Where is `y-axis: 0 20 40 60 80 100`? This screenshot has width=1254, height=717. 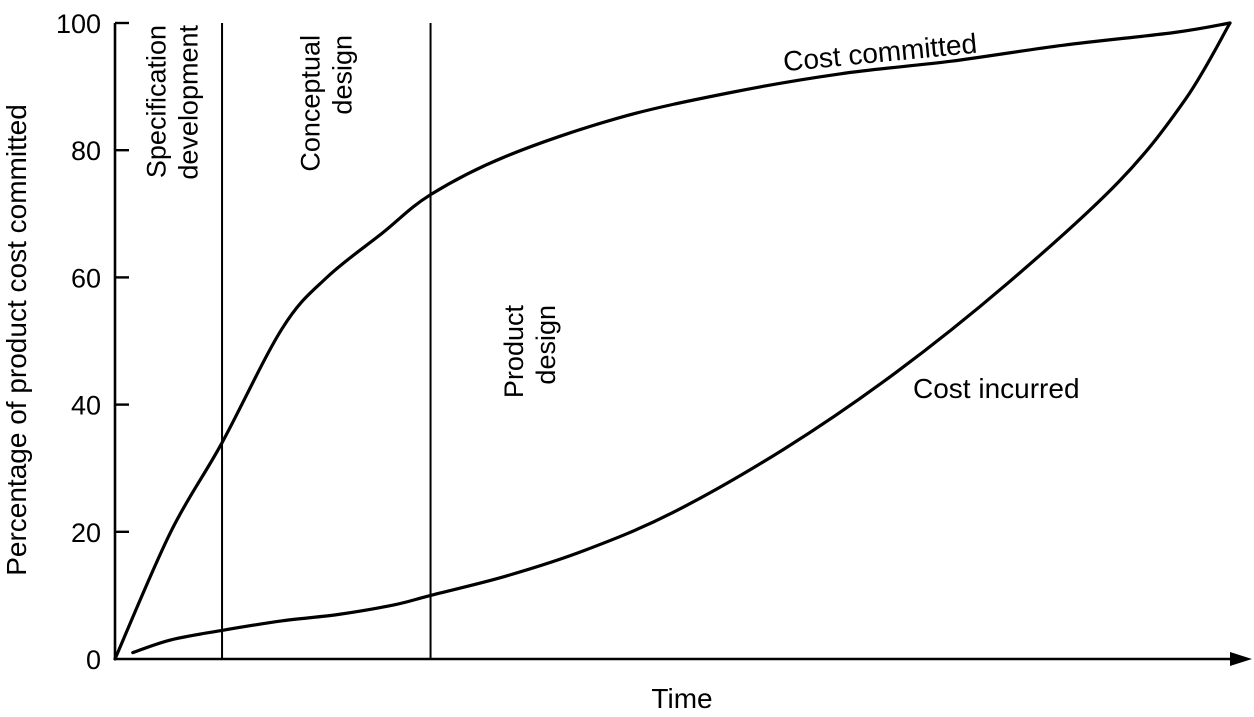 y-axis: 0 20 40 60 80 100 is located at coordinates (92, 342).